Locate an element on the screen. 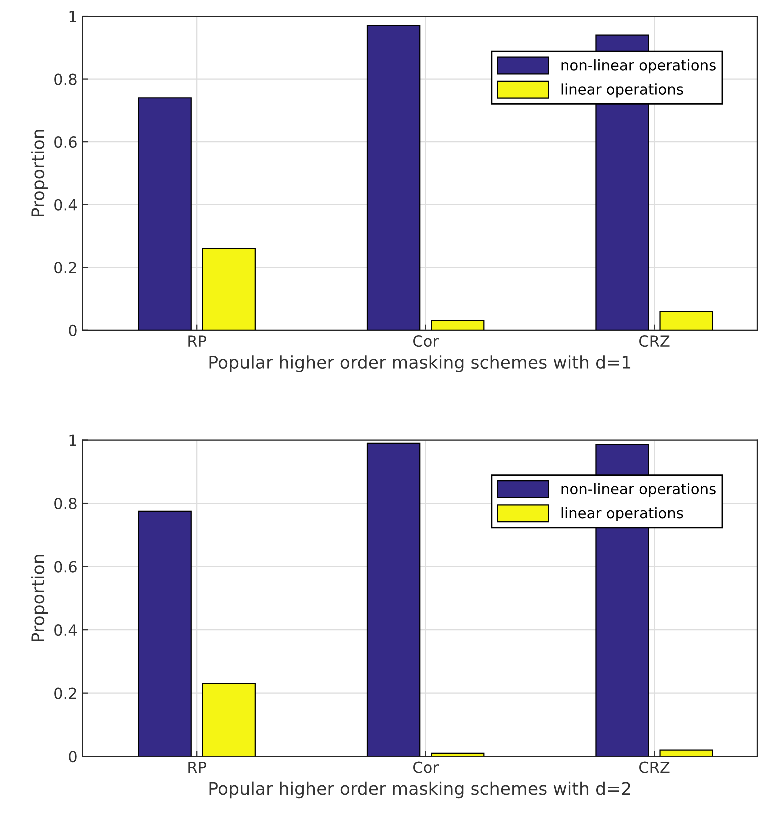  x-axis-title: Popular higher order masking schemes with d=1 is located at coordinates (420, 364).